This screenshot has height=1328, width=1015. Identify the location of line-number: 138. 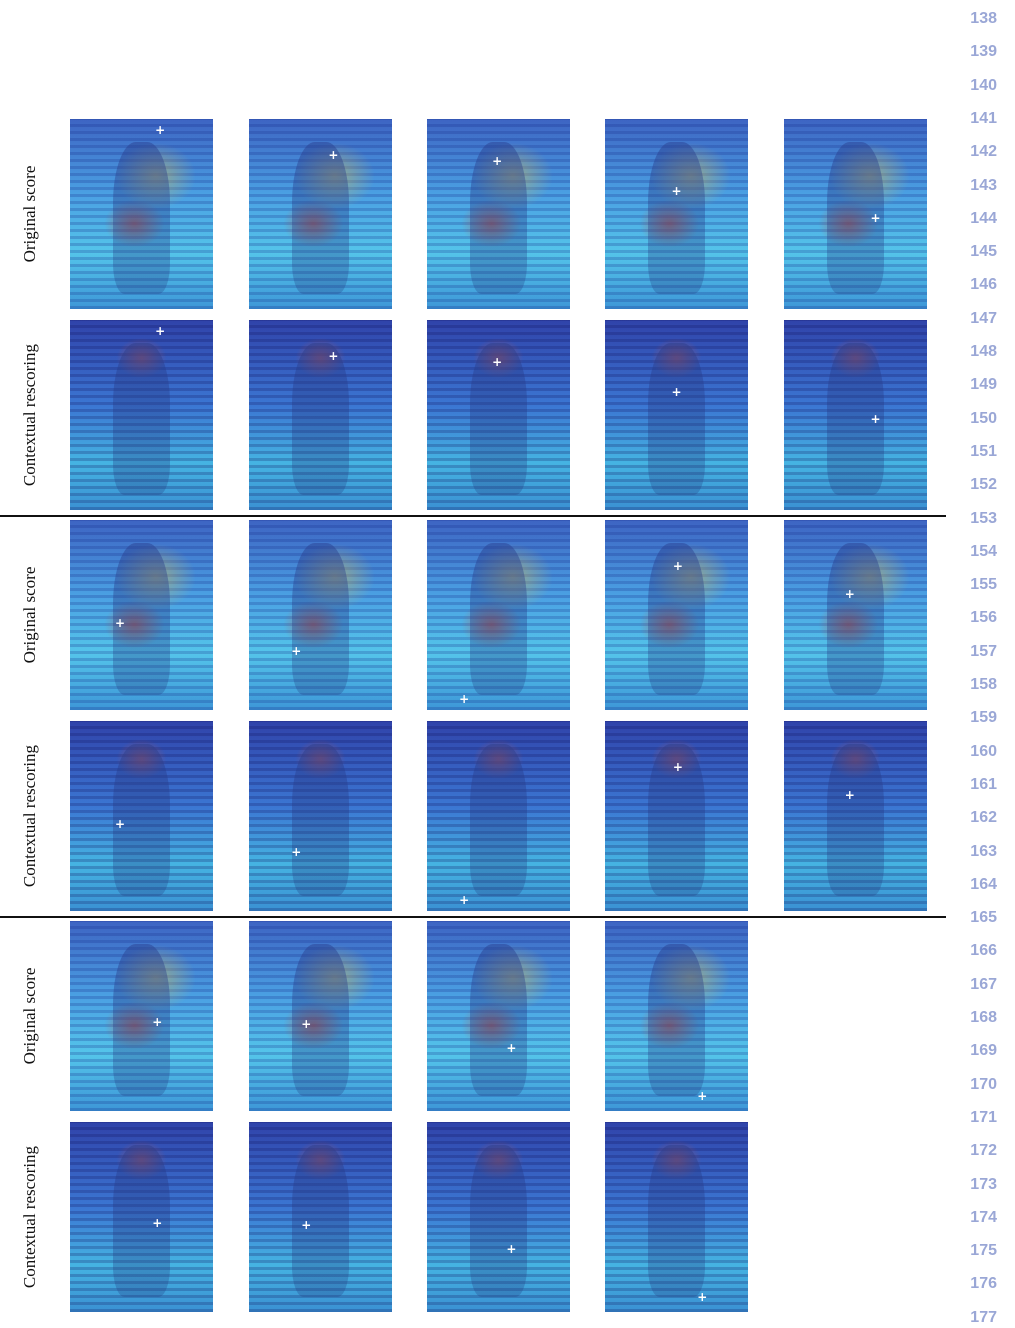
(983, 18).